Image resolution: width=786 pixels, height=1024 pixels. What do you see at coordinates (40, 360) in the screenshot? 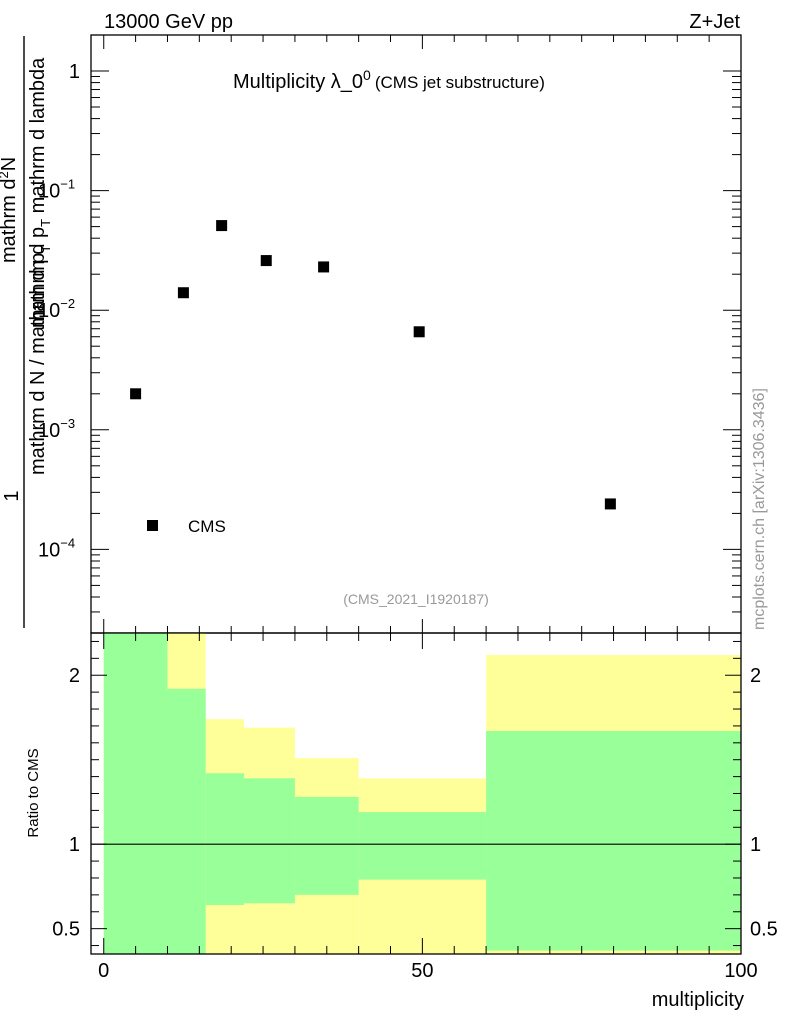
I see `ylabel-bottom: mathrm d N / mathrm d pT` at bounding box center [40, 360].